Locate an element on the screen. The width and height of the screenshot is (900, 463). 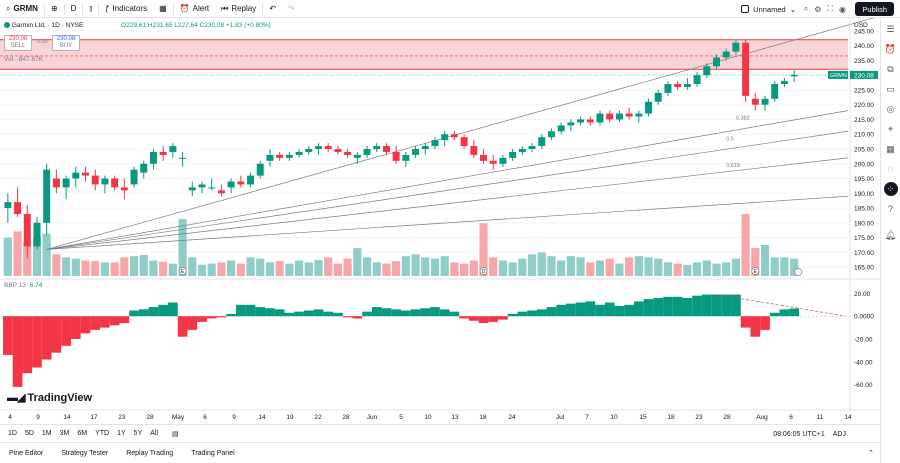
settings-icon: ⚙ is located at coordinates (818, 9).